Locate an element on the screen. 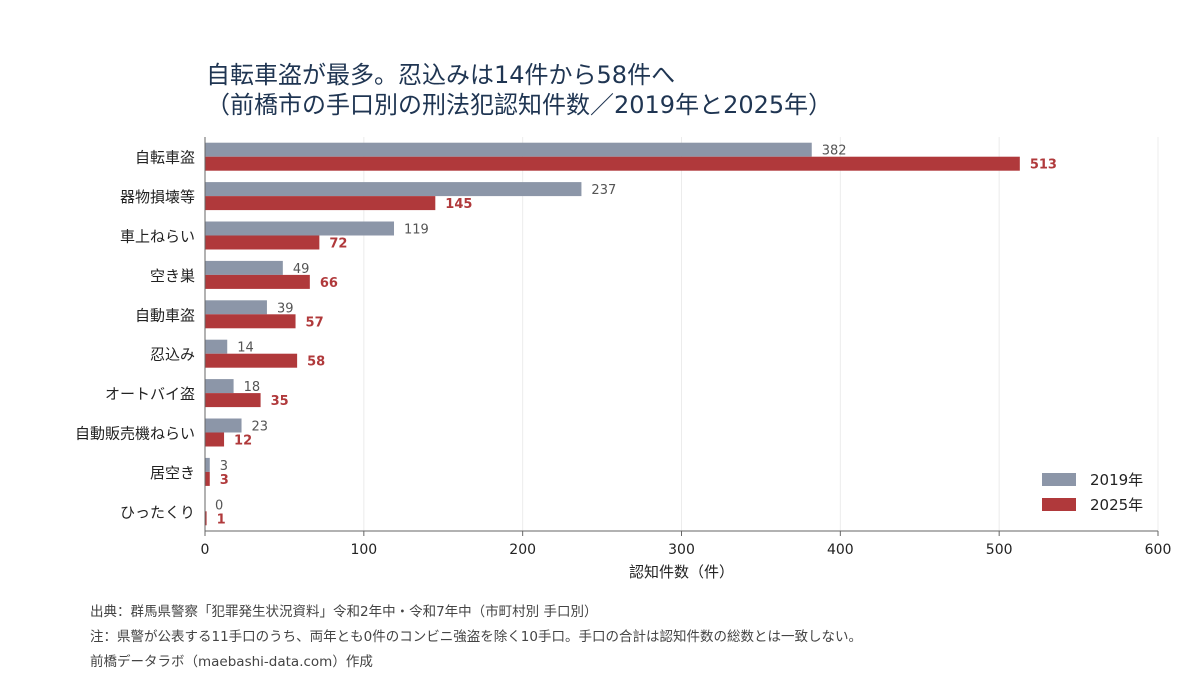 This screenshot has height=690, width=1200. category-label: 居空き is located at coordinates (172, 473).